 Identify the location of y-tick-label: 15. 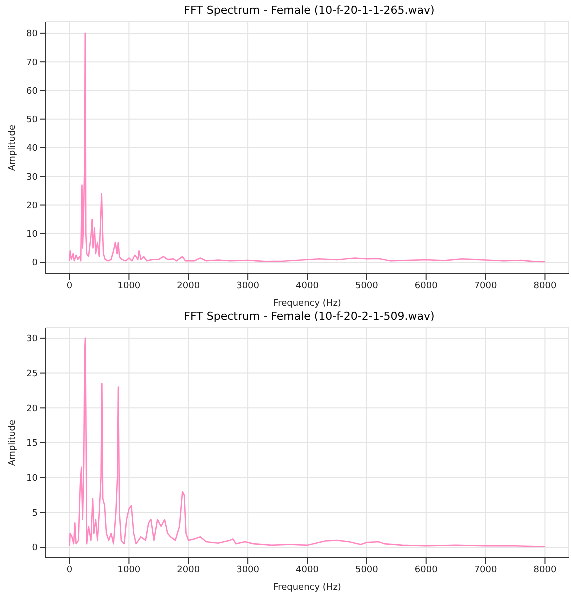
(32, 444).